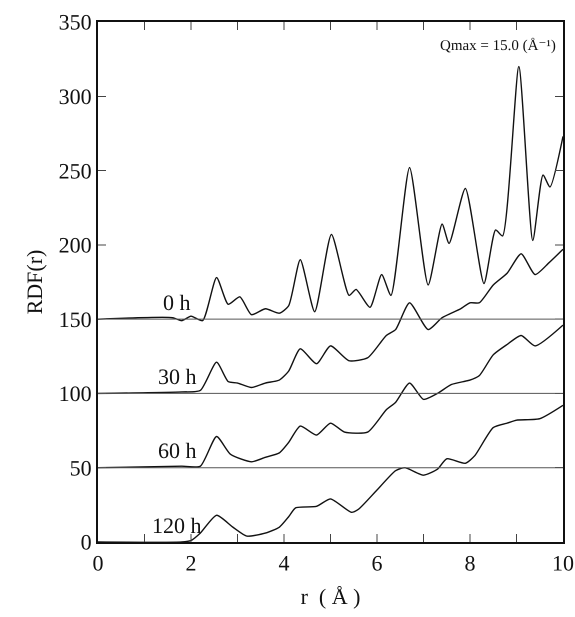  Describe the element at coordinates (34, 282) in the screenshot. I see `y-axis-title: RDF(r)` at that location.